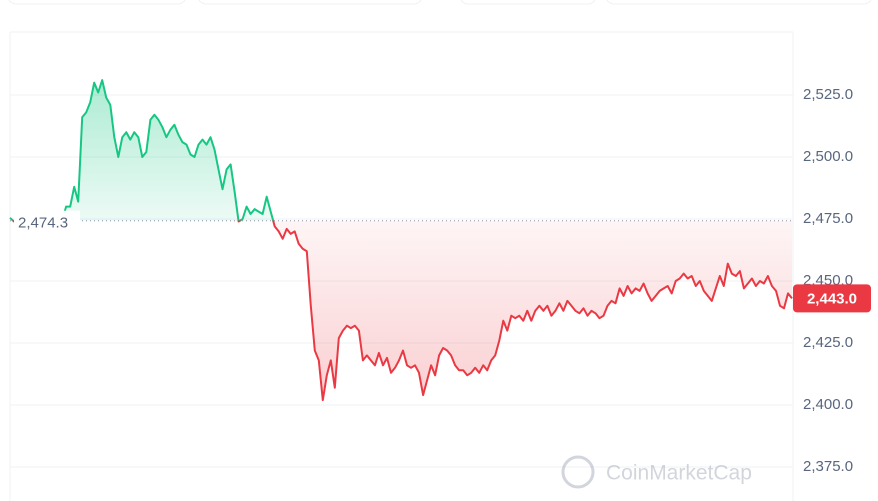 The image size is (878, 501). What do you see at coordinates (828, 94) in the screenshot?
I see `y-tick-label: 2,525.0` at bounding box center [828, 94].